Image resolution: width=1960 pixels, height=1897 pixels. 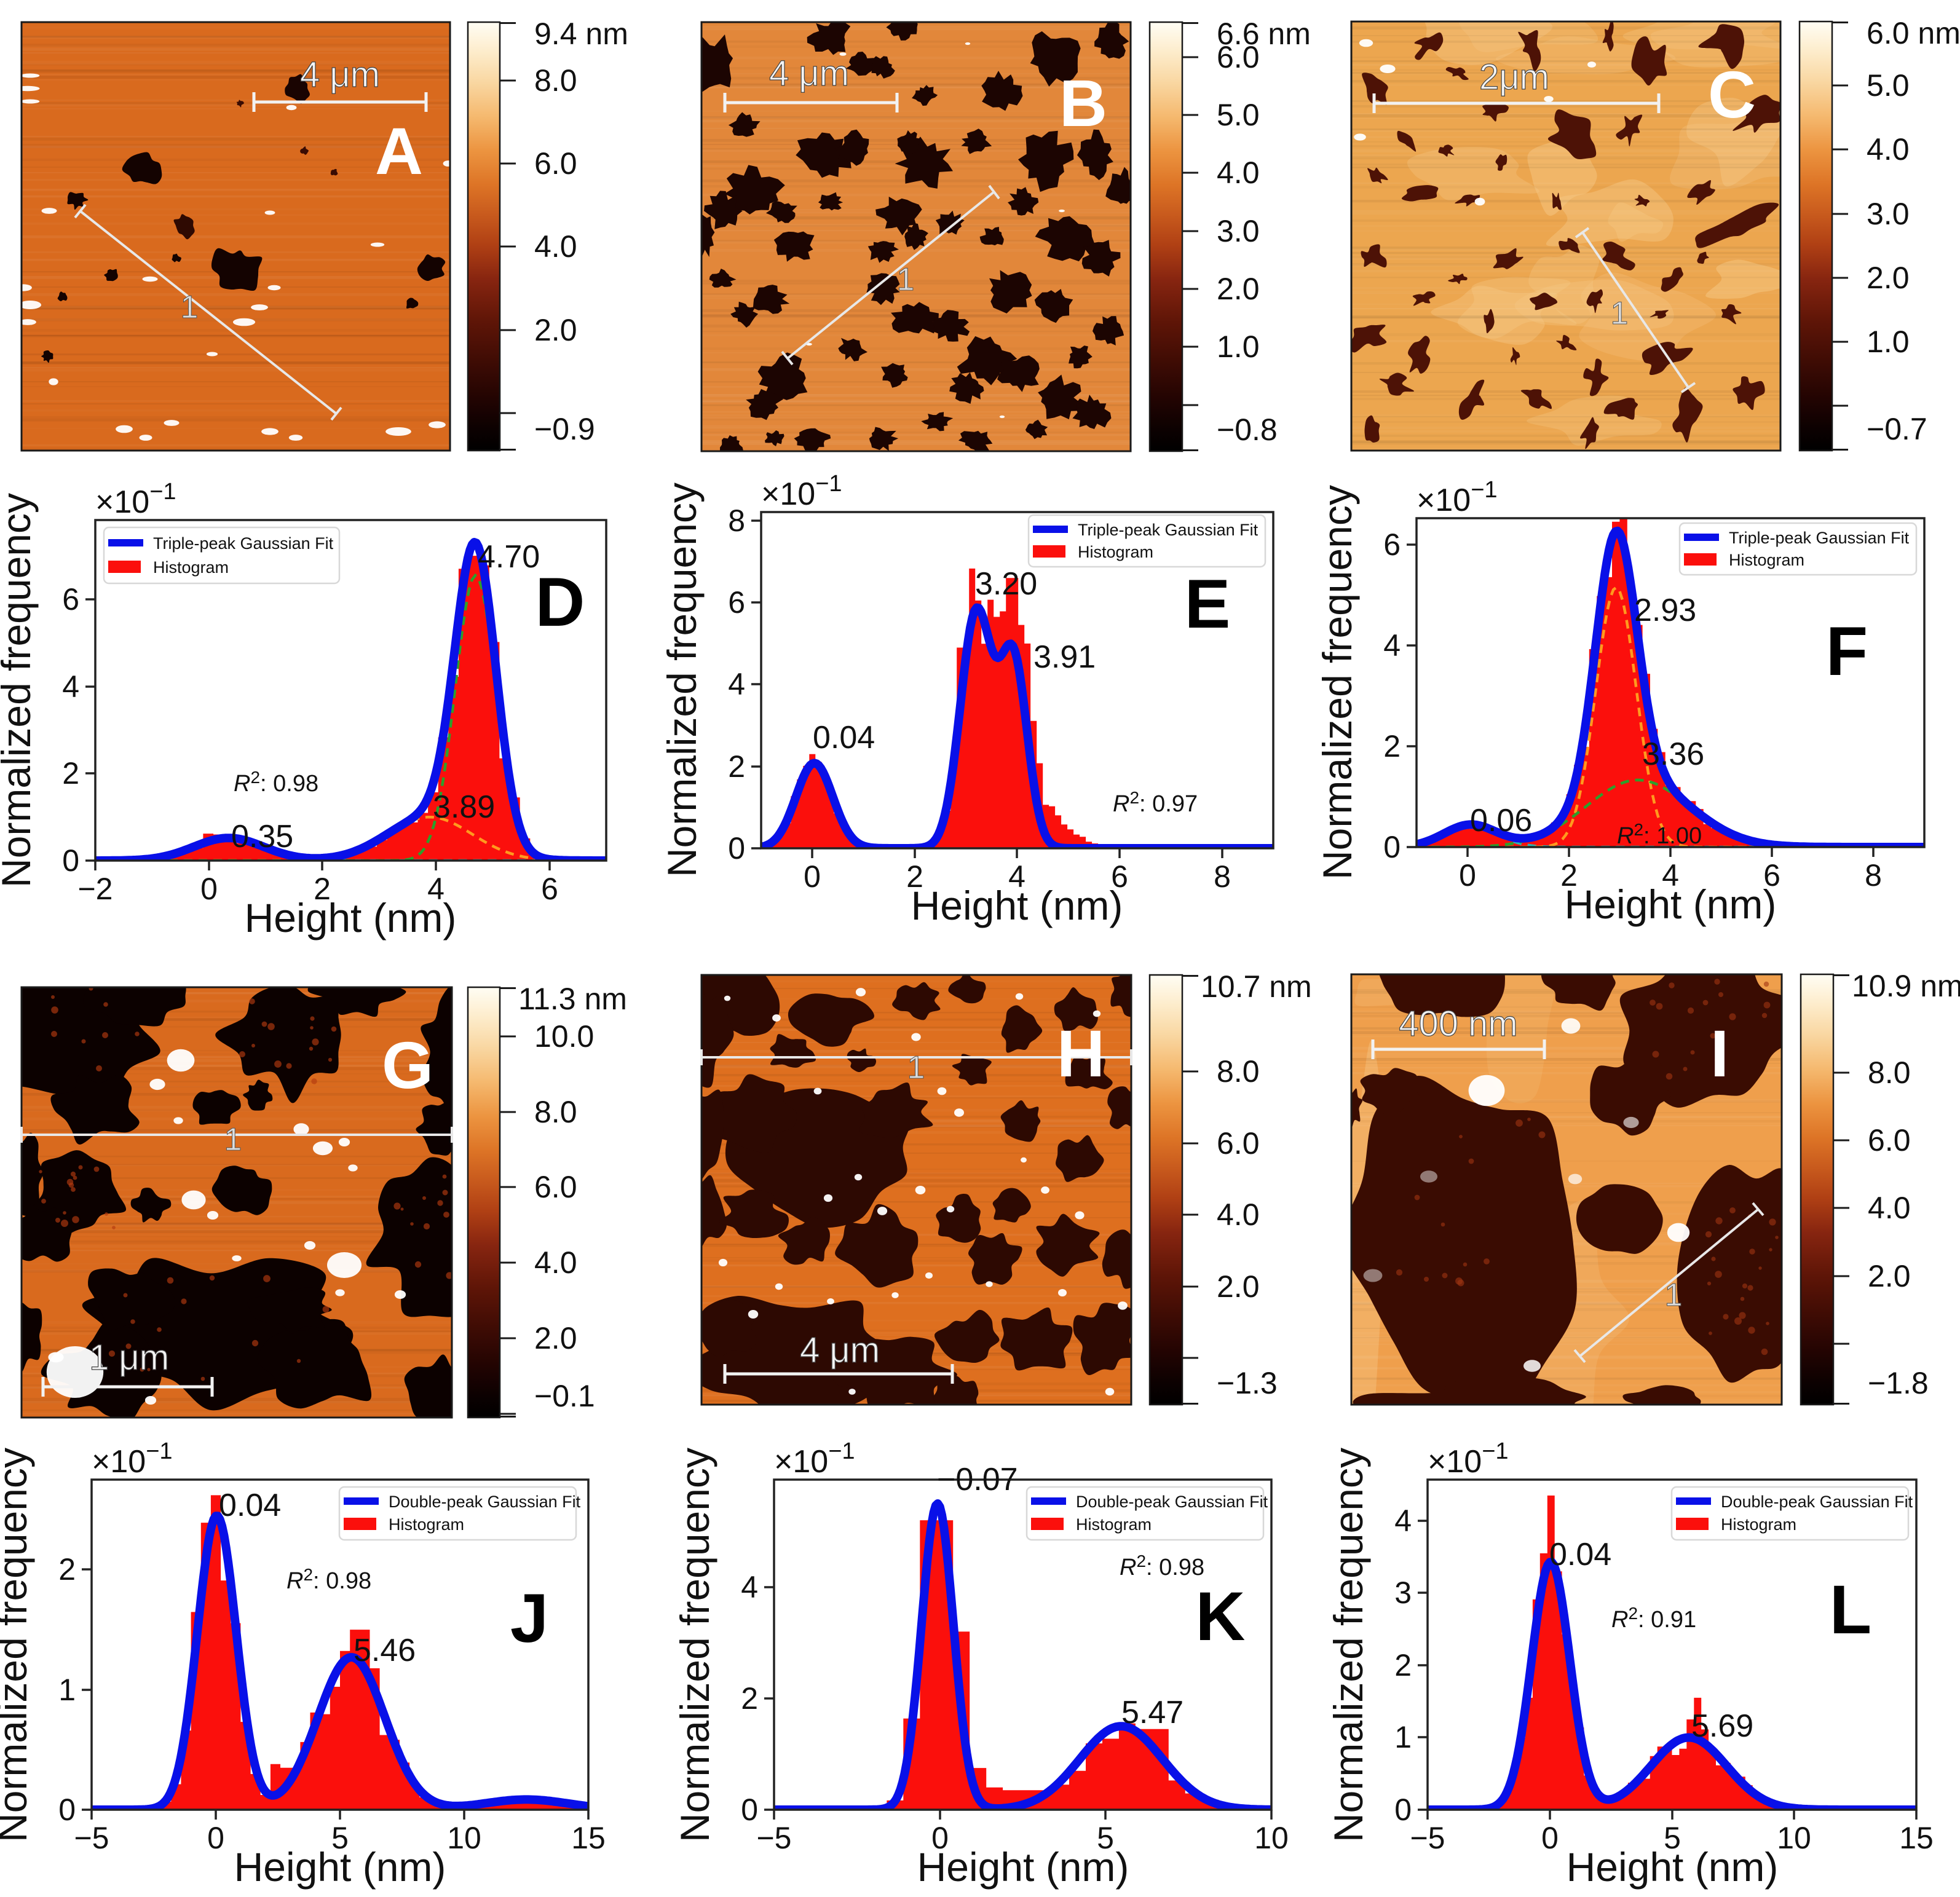 I want to click on svg-text: G, so click(x=407, y=1065).